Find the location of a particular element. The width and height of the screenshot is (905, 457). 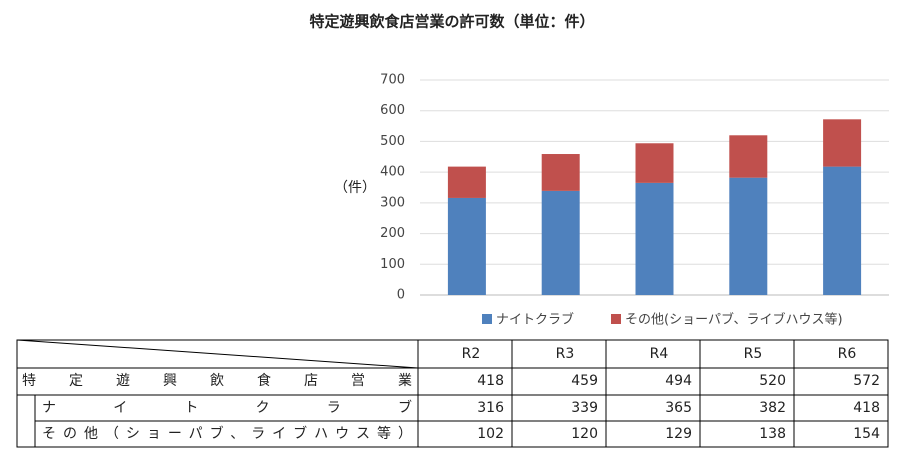

table-cell: 520 is located at coordinates (772, 381).